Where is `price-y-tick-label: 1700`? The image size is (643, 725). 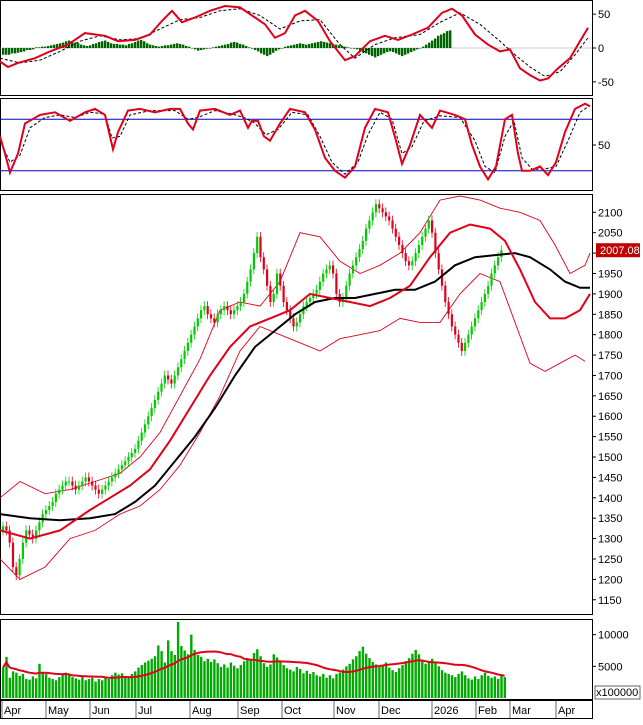 price-y-tick-label: 1700 is located at coordinates (610, 376).